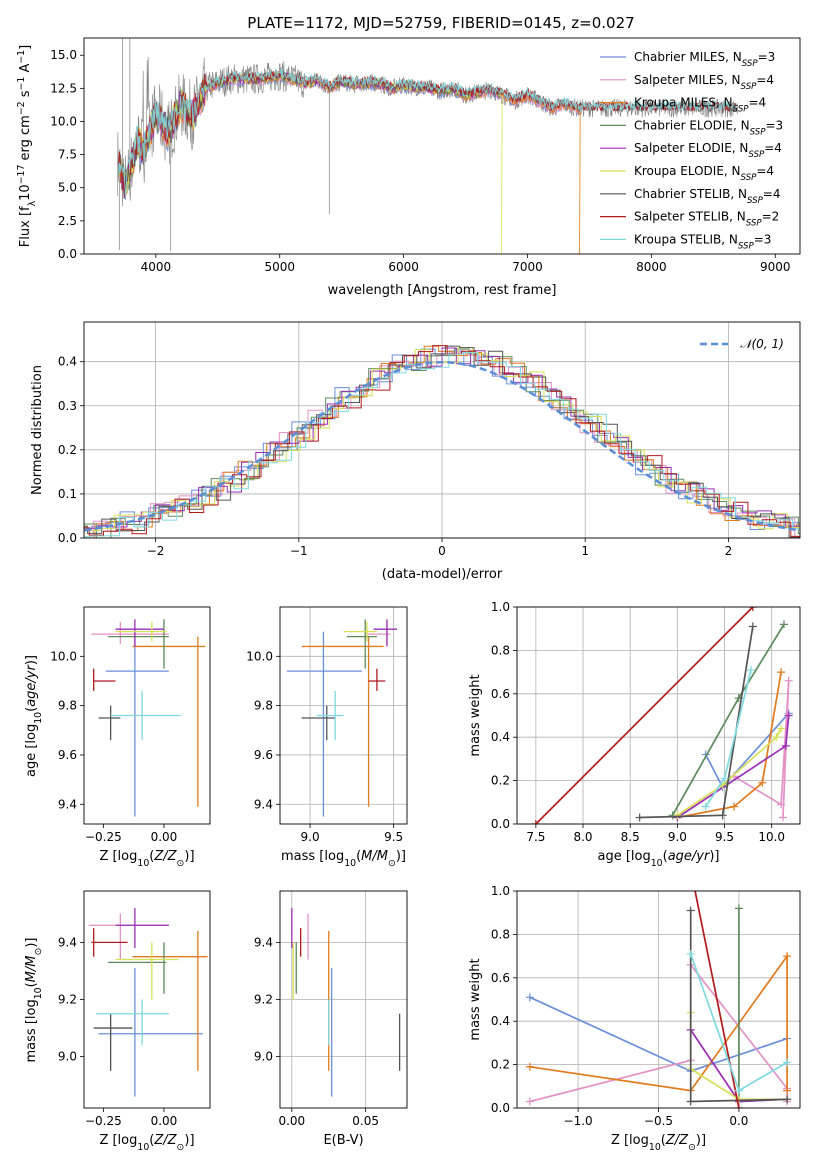 The width and height of the screenshot is (819, 1170). Describe the element at coordinates (263, 755) in the screenshot. I see `y-tick-label: 9.6` at that location.